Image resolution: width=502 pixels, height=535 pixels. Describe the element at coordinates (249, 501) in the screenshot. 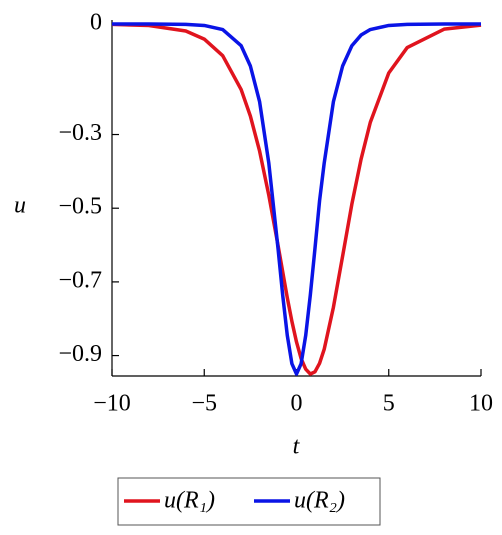

I see `legend-box` at that location.